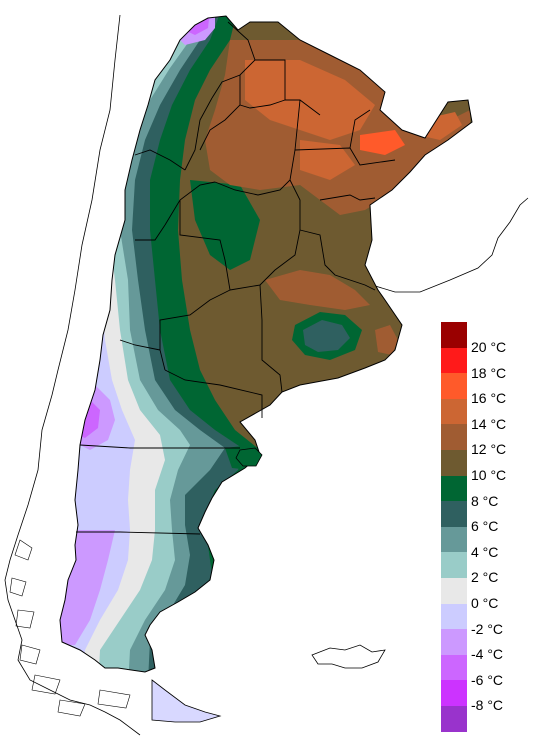 Image resolution: width=538 pixels, height=745 pixels. Describe the element at coordinates (489, 474) in the screenshot. I see `legend-label: 10 °C` at that location.